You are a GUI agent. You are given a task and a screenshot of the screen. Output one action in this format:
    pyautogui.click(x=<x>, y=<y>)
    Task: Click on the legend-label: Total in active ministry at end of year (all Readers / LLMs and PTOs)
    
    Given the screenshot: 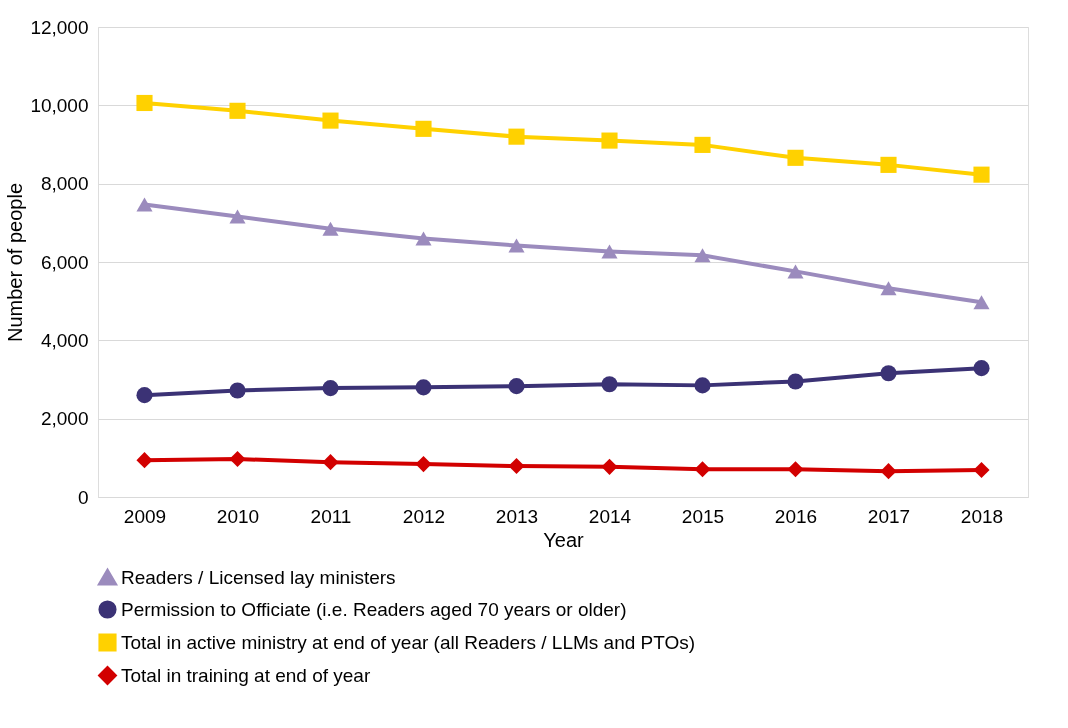 What is the action you would take?
    pyautogui.click(x=408, y=642)
    